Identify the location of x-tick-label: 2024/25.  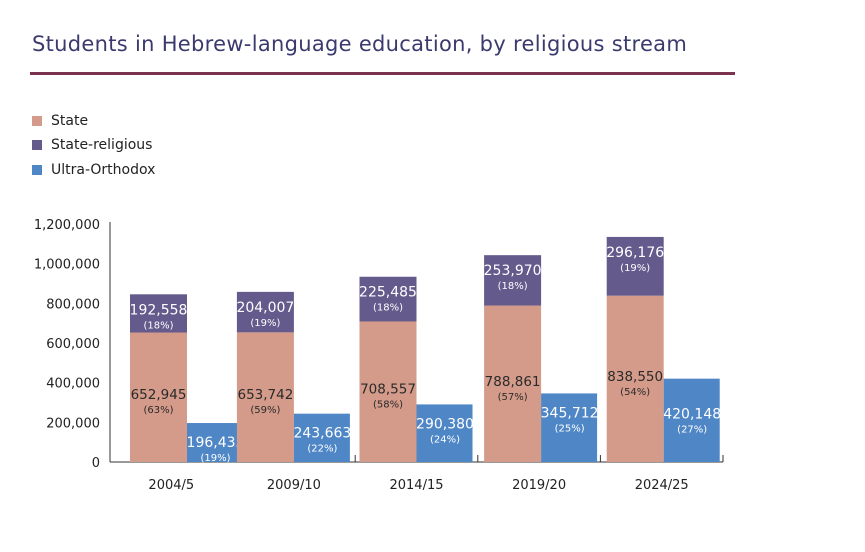
(662, 485).